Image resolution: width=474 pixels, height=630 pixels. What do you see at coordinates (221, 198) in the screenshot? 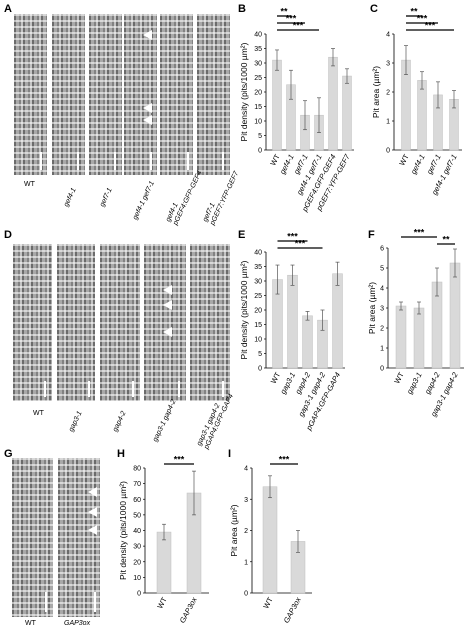
I see `micro-label-a-gef7-comp: gef7-1 pGEF7:YFP-GEF7` at bounding box center [221, 198].